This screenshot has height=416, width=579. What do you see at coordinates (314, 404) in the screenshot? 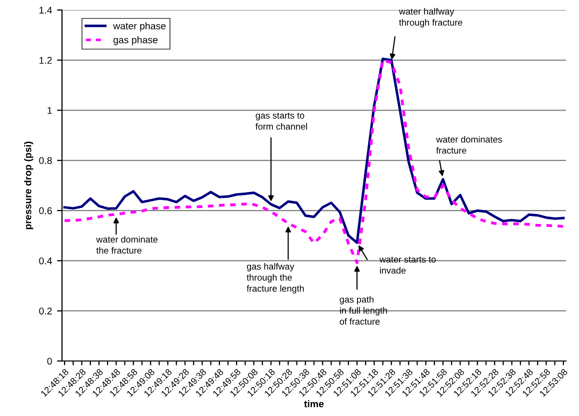
I see `x-axis-title: time` at bounding box center [314, 404].